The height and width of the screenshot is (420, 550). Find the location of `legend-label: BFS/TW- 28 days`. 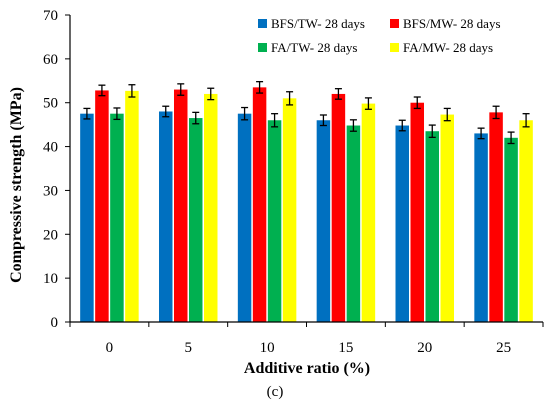

legend-label: BFS/TW- 28 days is located at coordinates (318, 23).